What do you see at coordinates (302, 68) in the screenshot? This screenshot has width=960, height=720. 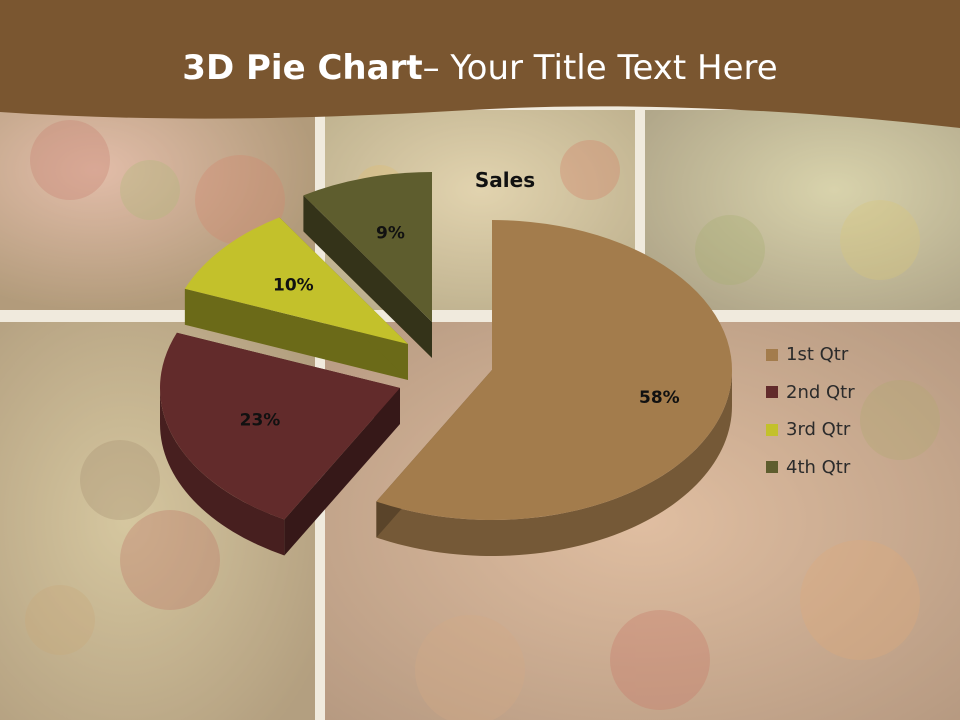 I see `page-title-bold: 3D Pie Chart` at bounding box center [302, 68].